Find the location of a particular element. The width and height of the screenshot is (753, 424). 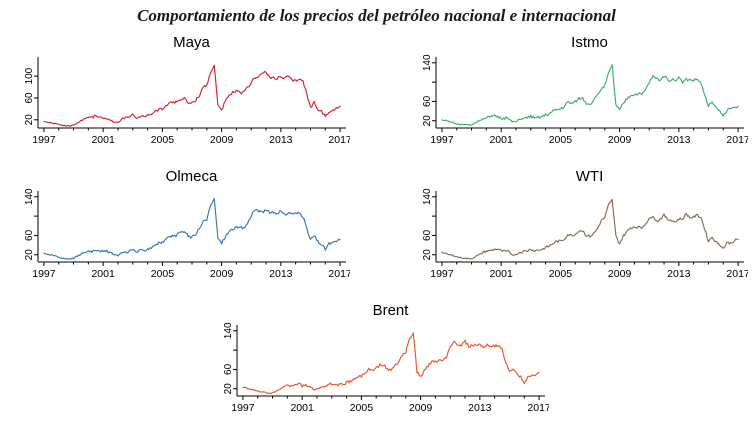

chart-brent: Brent 1997 2001 2005 2009 2013 2017 20 60 140 is located at coordinates (376, 363).